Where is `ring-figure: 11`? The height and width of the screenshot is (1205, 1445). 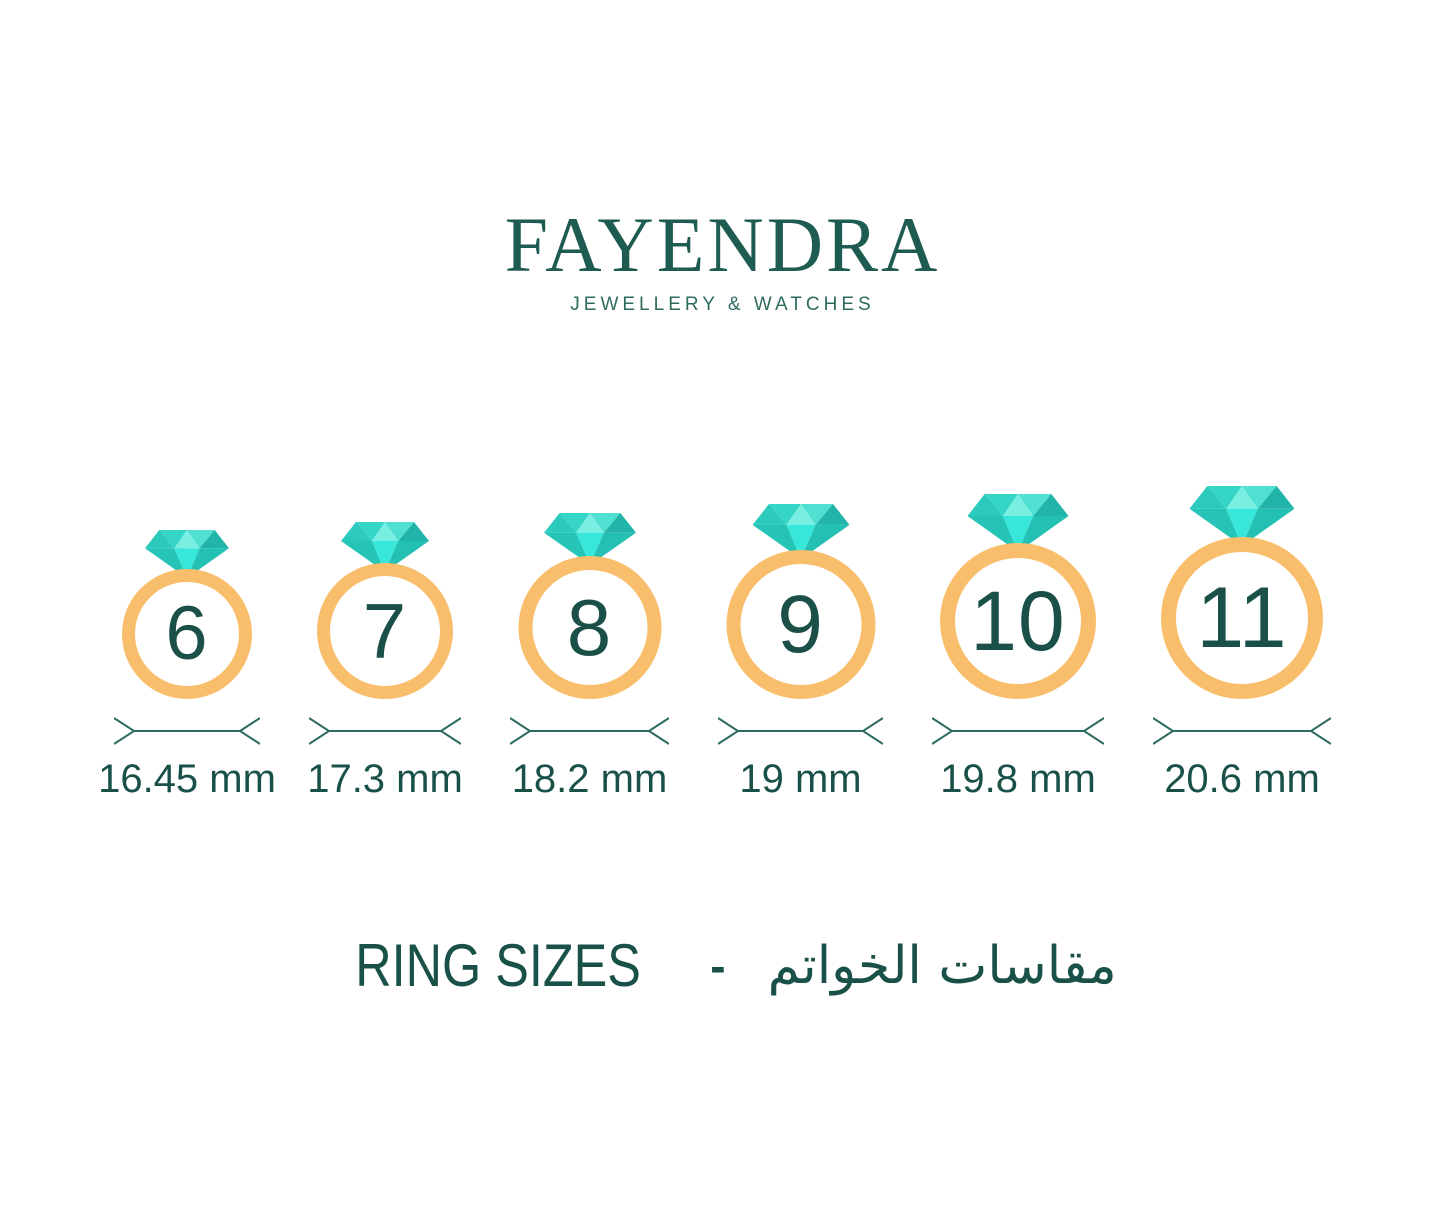
ring-figure: 11 is located at coordinates (1242, 592).